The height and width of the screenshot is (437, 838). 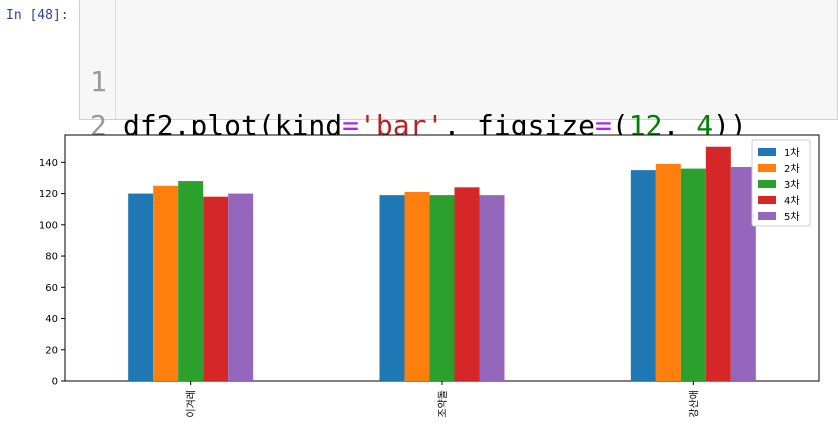 I want to click on y-tick-label: 100, so click(x=48, y=225).